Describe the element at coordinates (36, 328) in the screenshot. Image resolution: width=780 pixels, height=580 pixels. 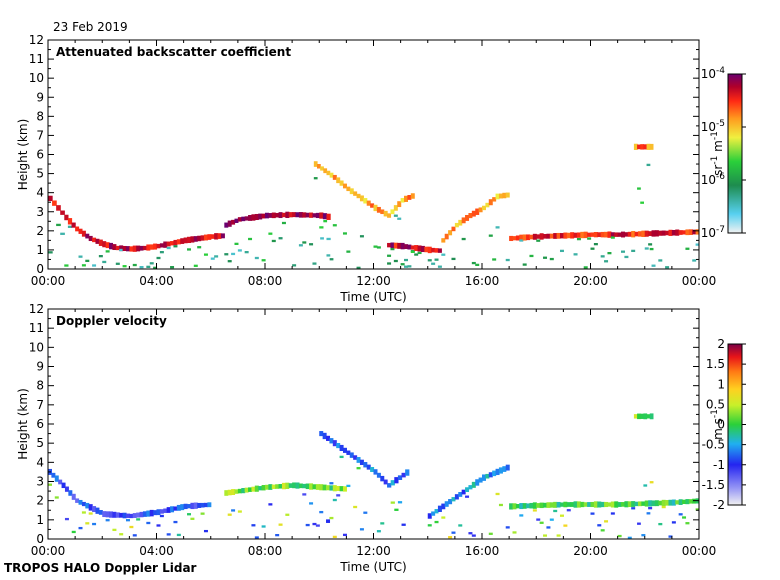
I see `y-tick-label: 11` at that location.